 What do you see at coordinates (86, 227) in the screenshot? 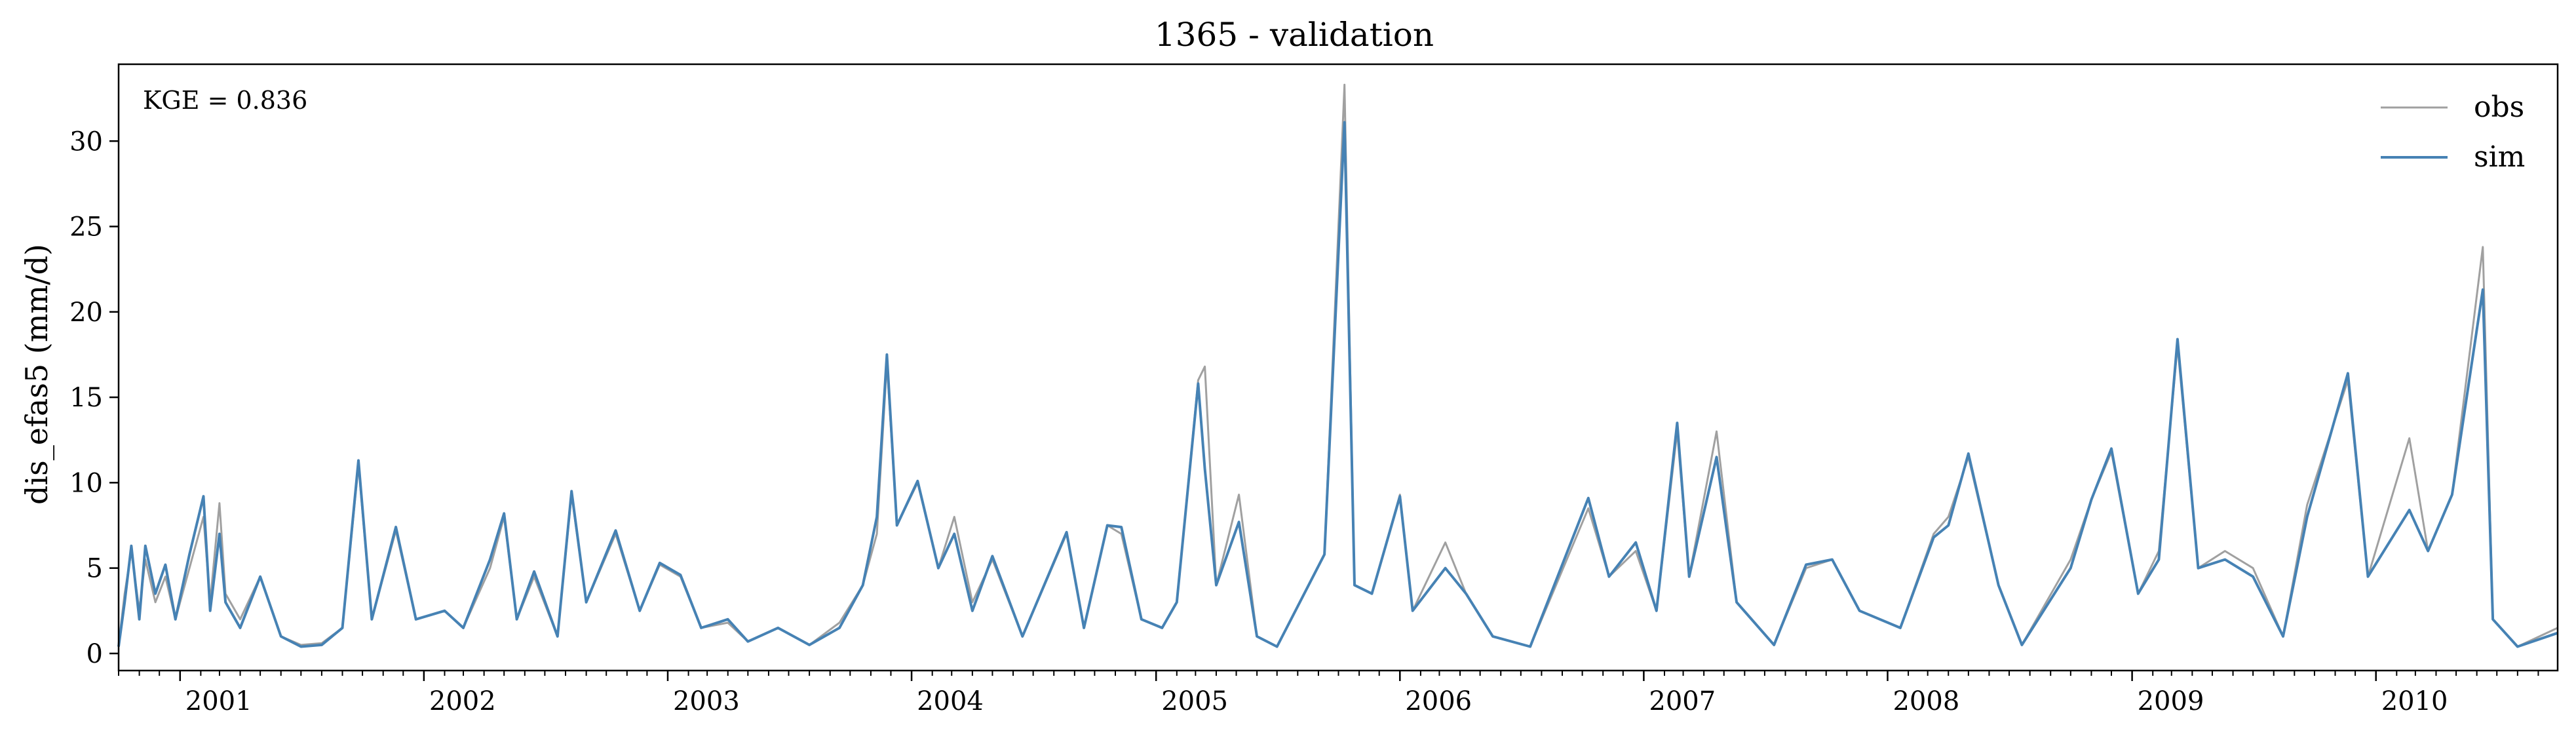
I see `y-tick-label: 25` at bounding box center [86, 227].